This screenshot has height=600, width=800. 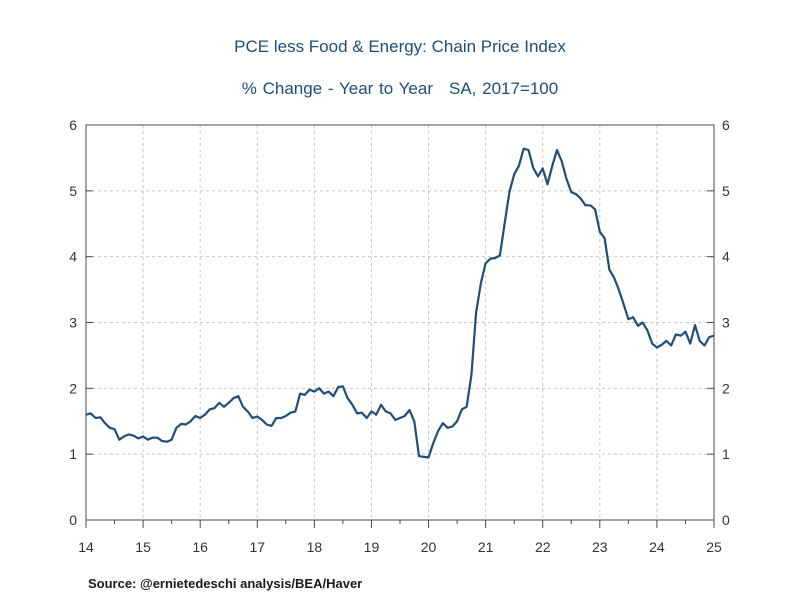 What do you see at coordinates (143, 547) in the screenshot?
I see `x-tick-label: 15` at bounding box center [143, 547].